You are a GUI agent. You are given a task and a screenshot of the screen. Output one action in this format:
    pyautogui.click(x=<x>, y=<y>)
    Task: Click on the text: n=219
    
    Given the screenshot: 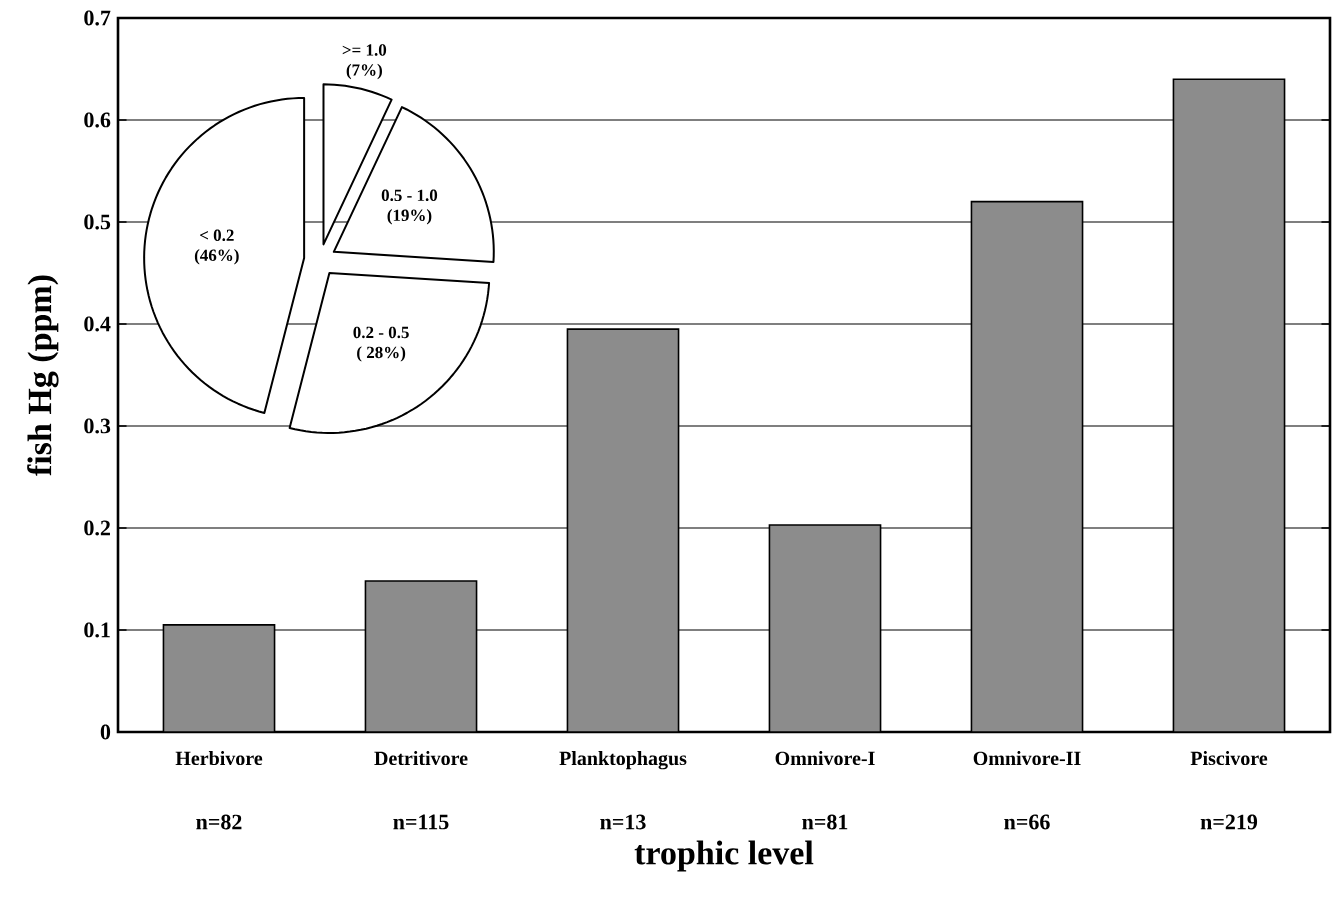 What is the action you would take?
    pyautogui.click(x=1229, y=822)
    